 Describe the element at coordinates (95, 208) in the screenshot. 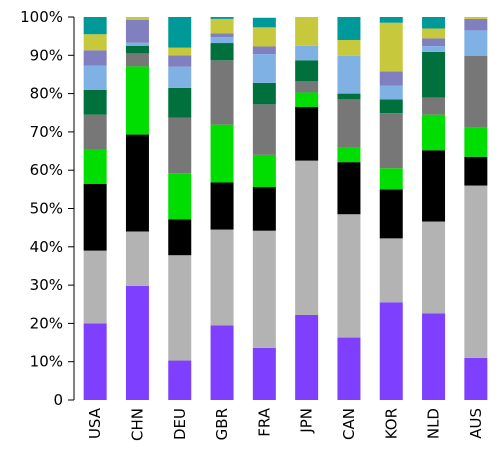

I see `bar-stack-usa` at that location.